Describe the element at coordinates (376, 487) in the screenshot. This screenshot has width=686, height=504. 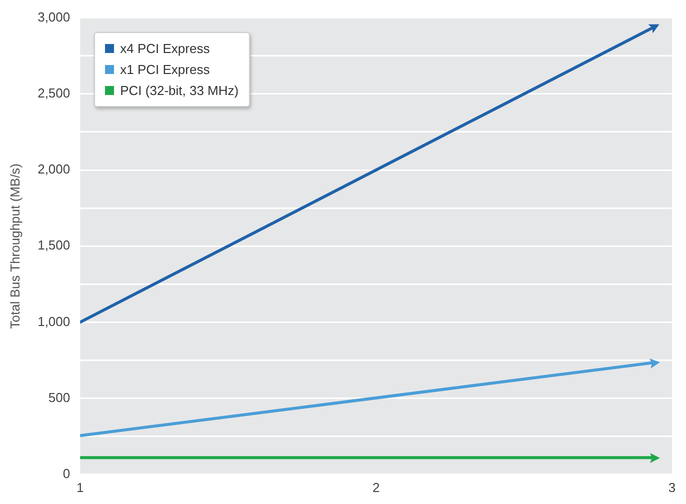
I see `x-tick-label: 2` at that location.